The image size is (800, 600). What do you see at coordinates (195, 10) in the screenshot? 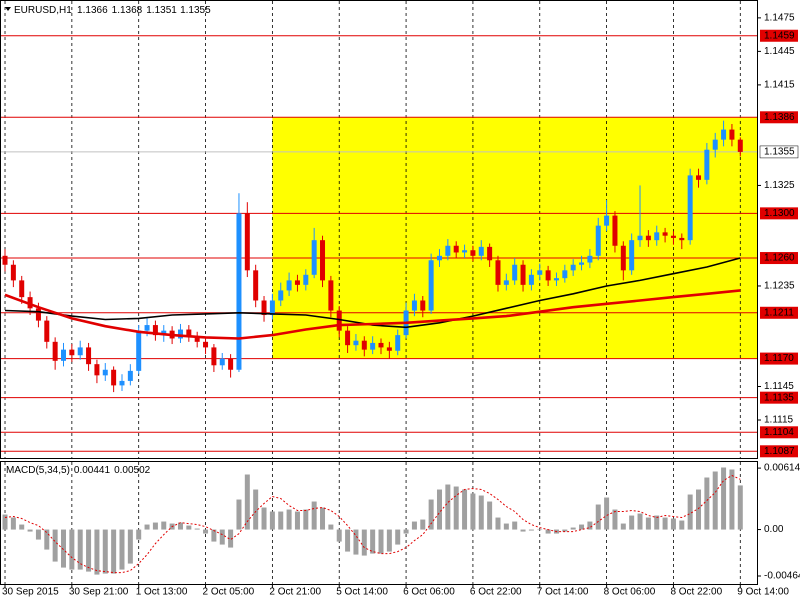
I see `header-close: 1.1355` at bounding box center [195, 10].